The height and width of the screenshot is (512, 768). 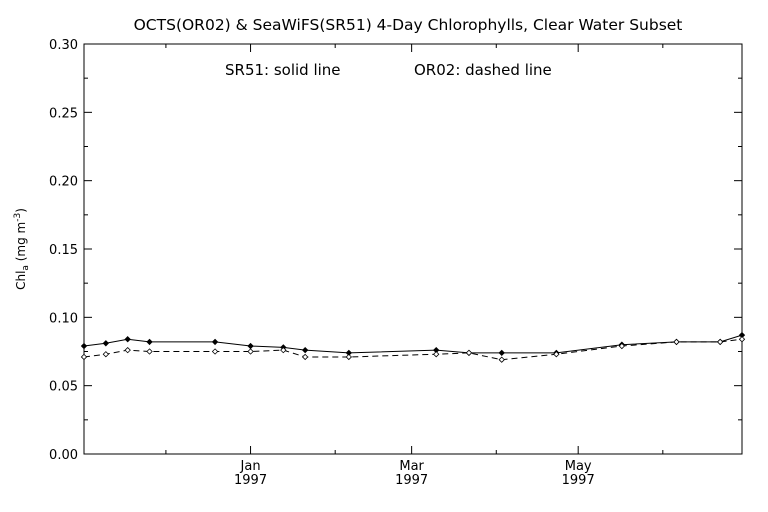 I want to click on y-axis-label: Chla (mg m-3), so click(x=22, y=249).